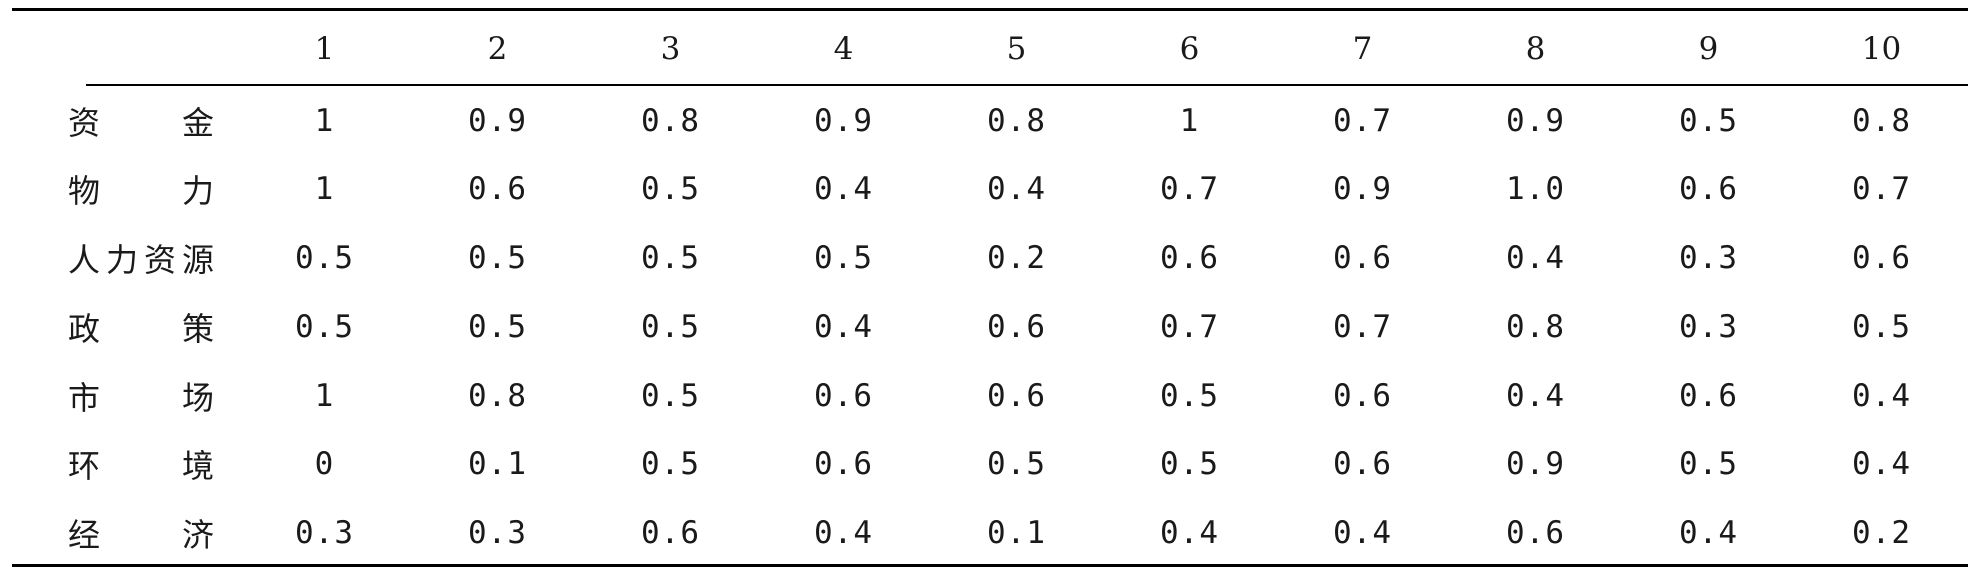  I want to click on value-cell: 0.1, so click(1016, 533).